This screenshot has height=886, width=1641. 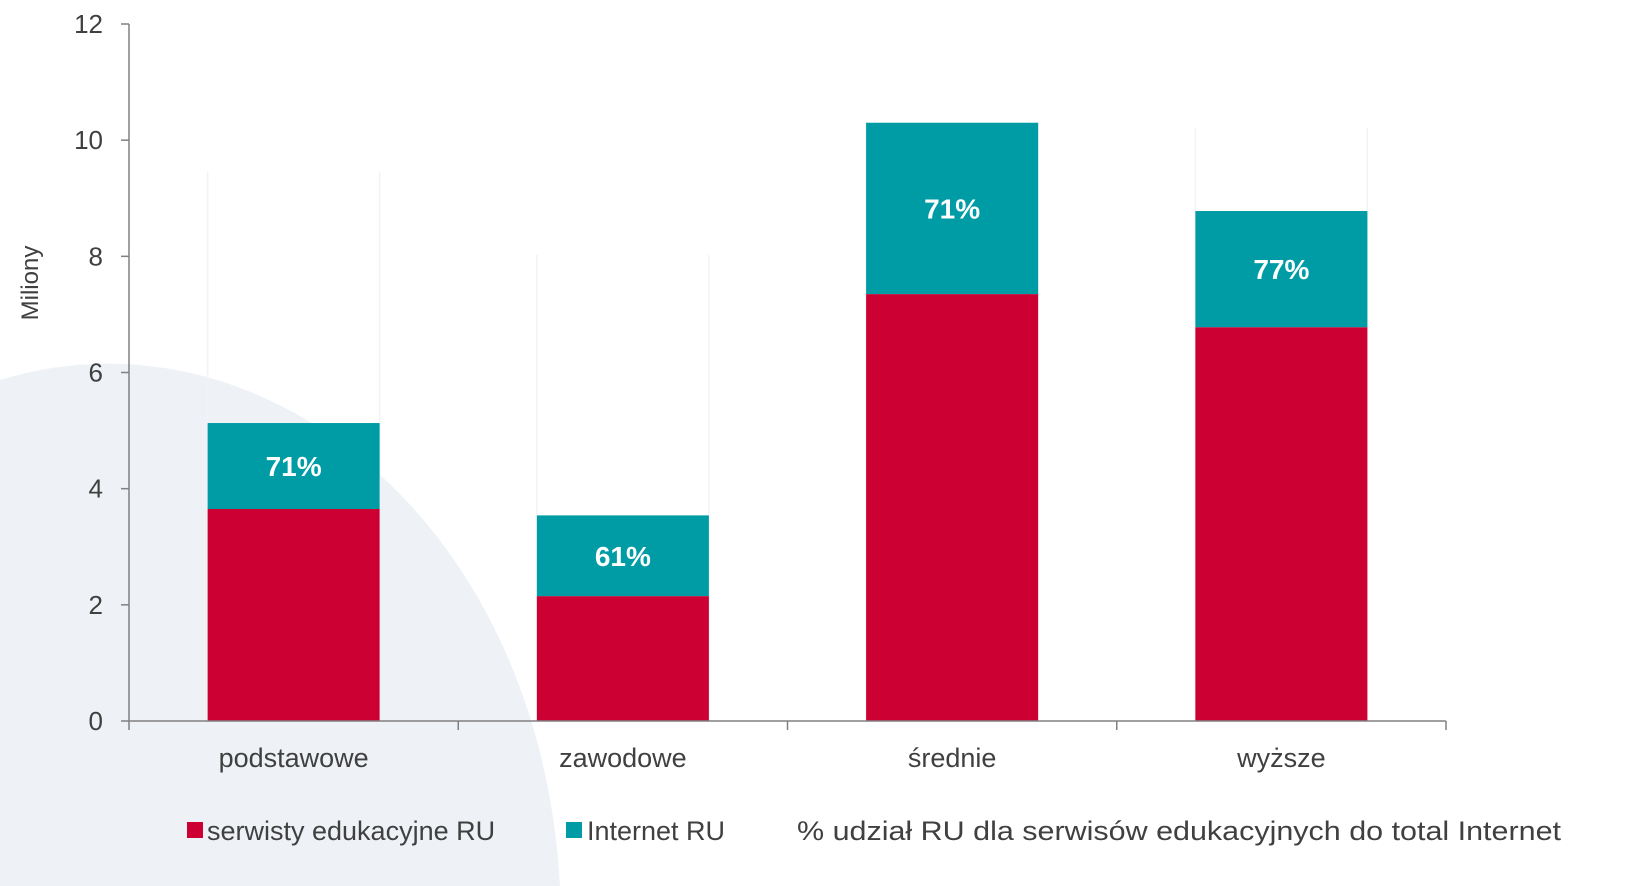 What do you see at coordinates (88, 372) in the screenshot?
I see `y-tick-labels: 0 2 4 6 8 10 12` at bounding box center [88, 372].